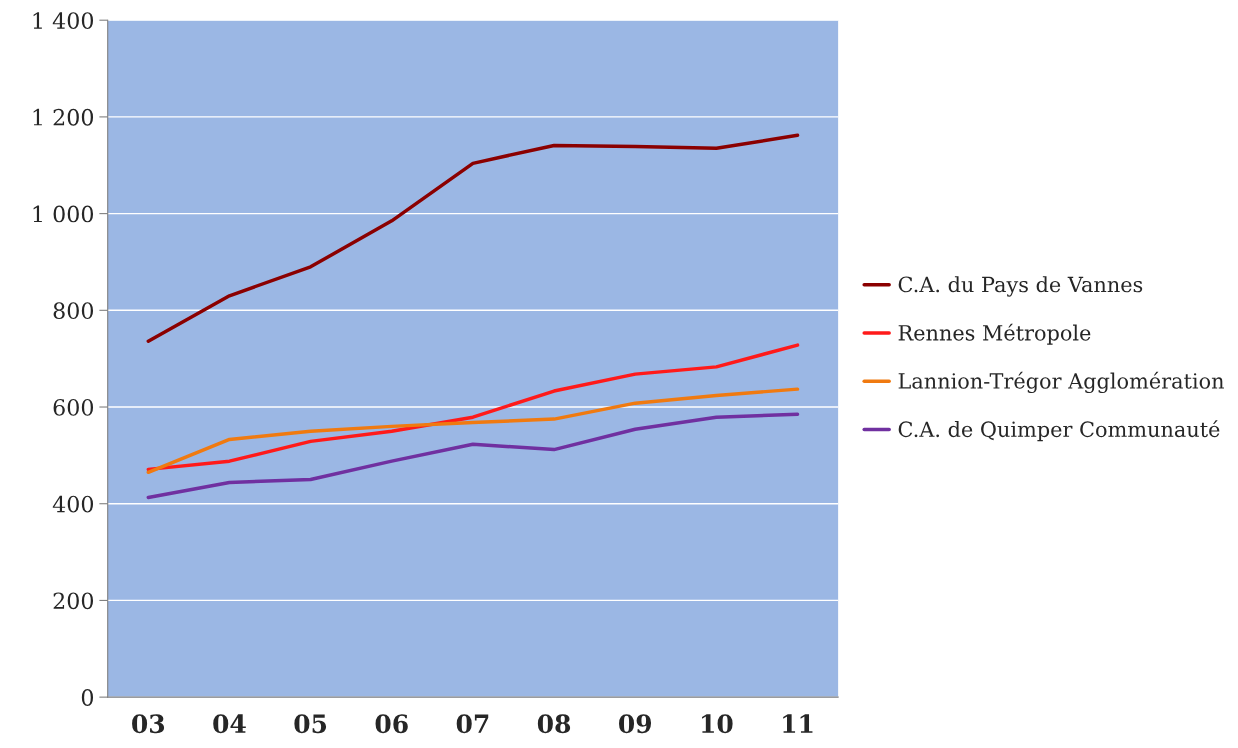  Describe the element at coordinates (63, 214) in the screenshot. I see `y-tick-label: 1 000` at that location.